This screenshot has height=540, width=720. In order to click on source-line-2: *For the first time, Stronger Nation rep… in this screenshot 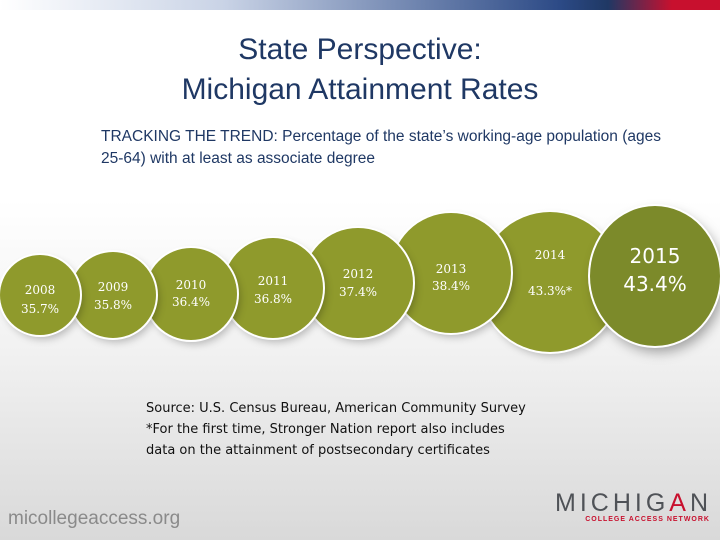, I will do `click(325, 429)`.